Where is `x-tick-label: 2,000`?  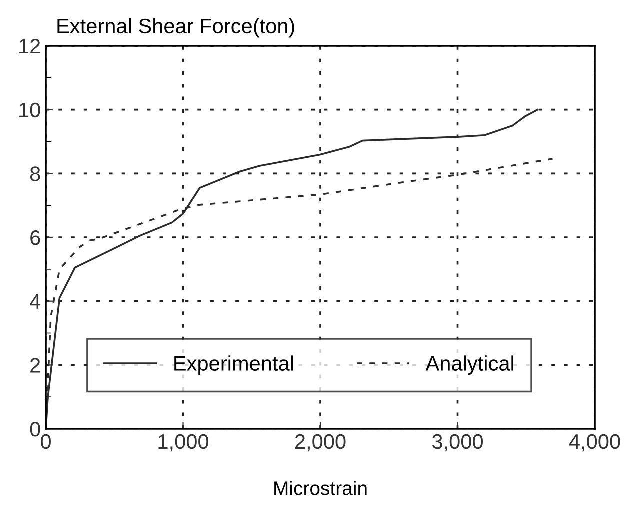
x-tick-label: 2,000 is located at coordinates (320, 443).